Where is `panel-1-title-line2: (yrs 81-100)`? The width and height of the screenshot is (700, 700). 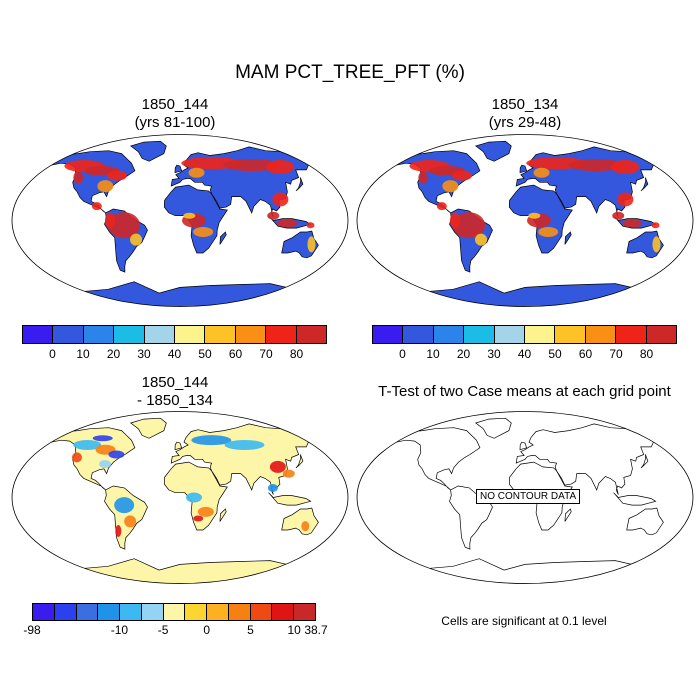
panel-1-title-line2: (yrs 81-100) is located at coordinates (175, 122).